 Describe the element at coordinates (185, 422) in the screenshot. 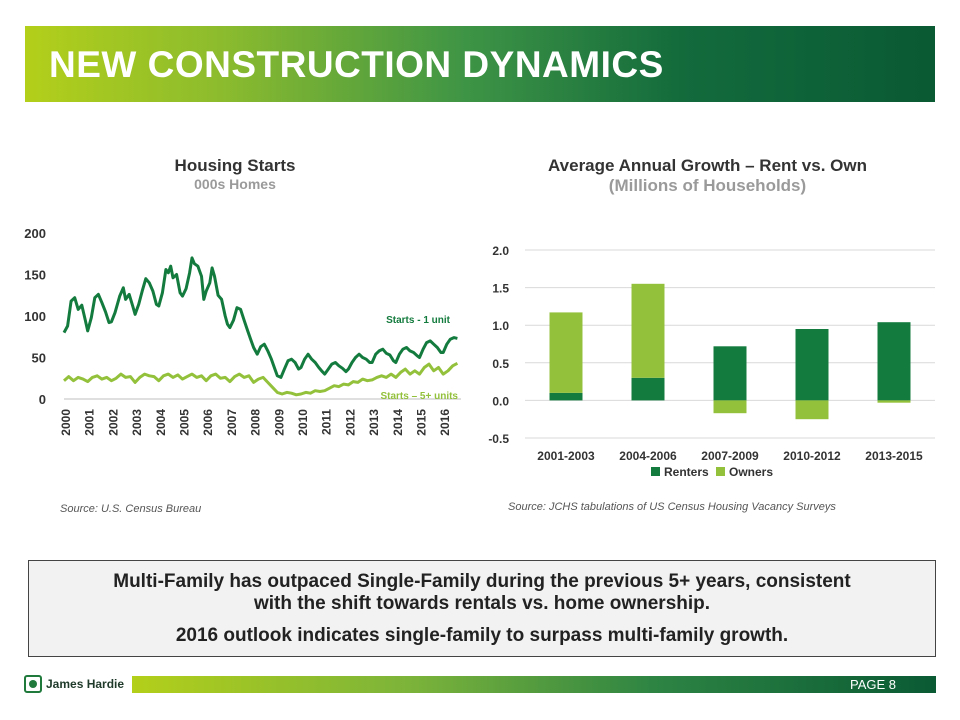

I see `line-x-tick-label: 2005` at that location.